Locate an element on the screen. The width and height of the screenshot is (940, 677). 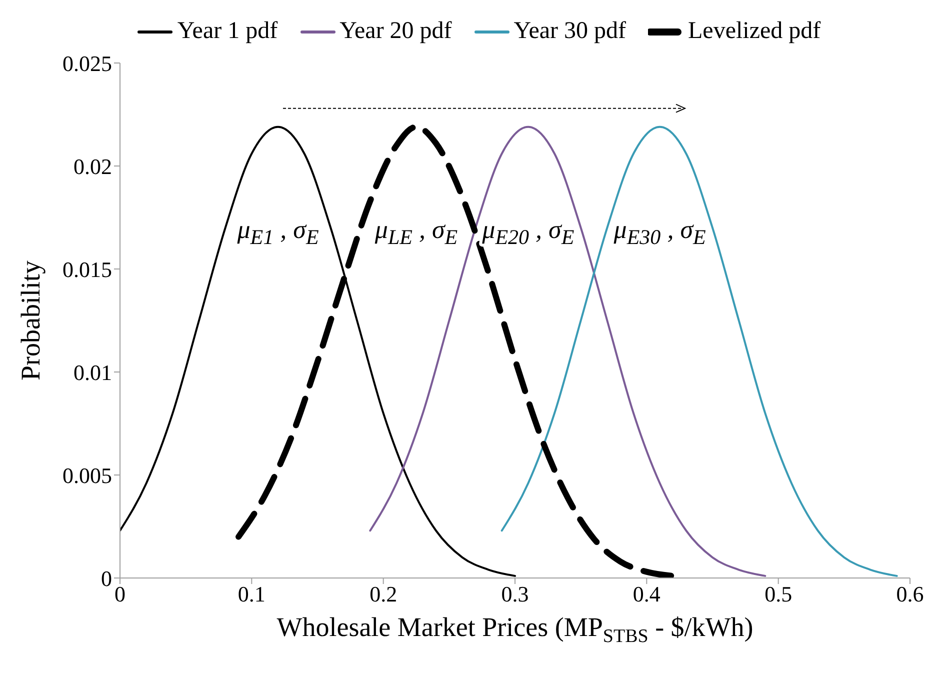
y-tick-label: 0.015 is located at coordinates (87, 269).